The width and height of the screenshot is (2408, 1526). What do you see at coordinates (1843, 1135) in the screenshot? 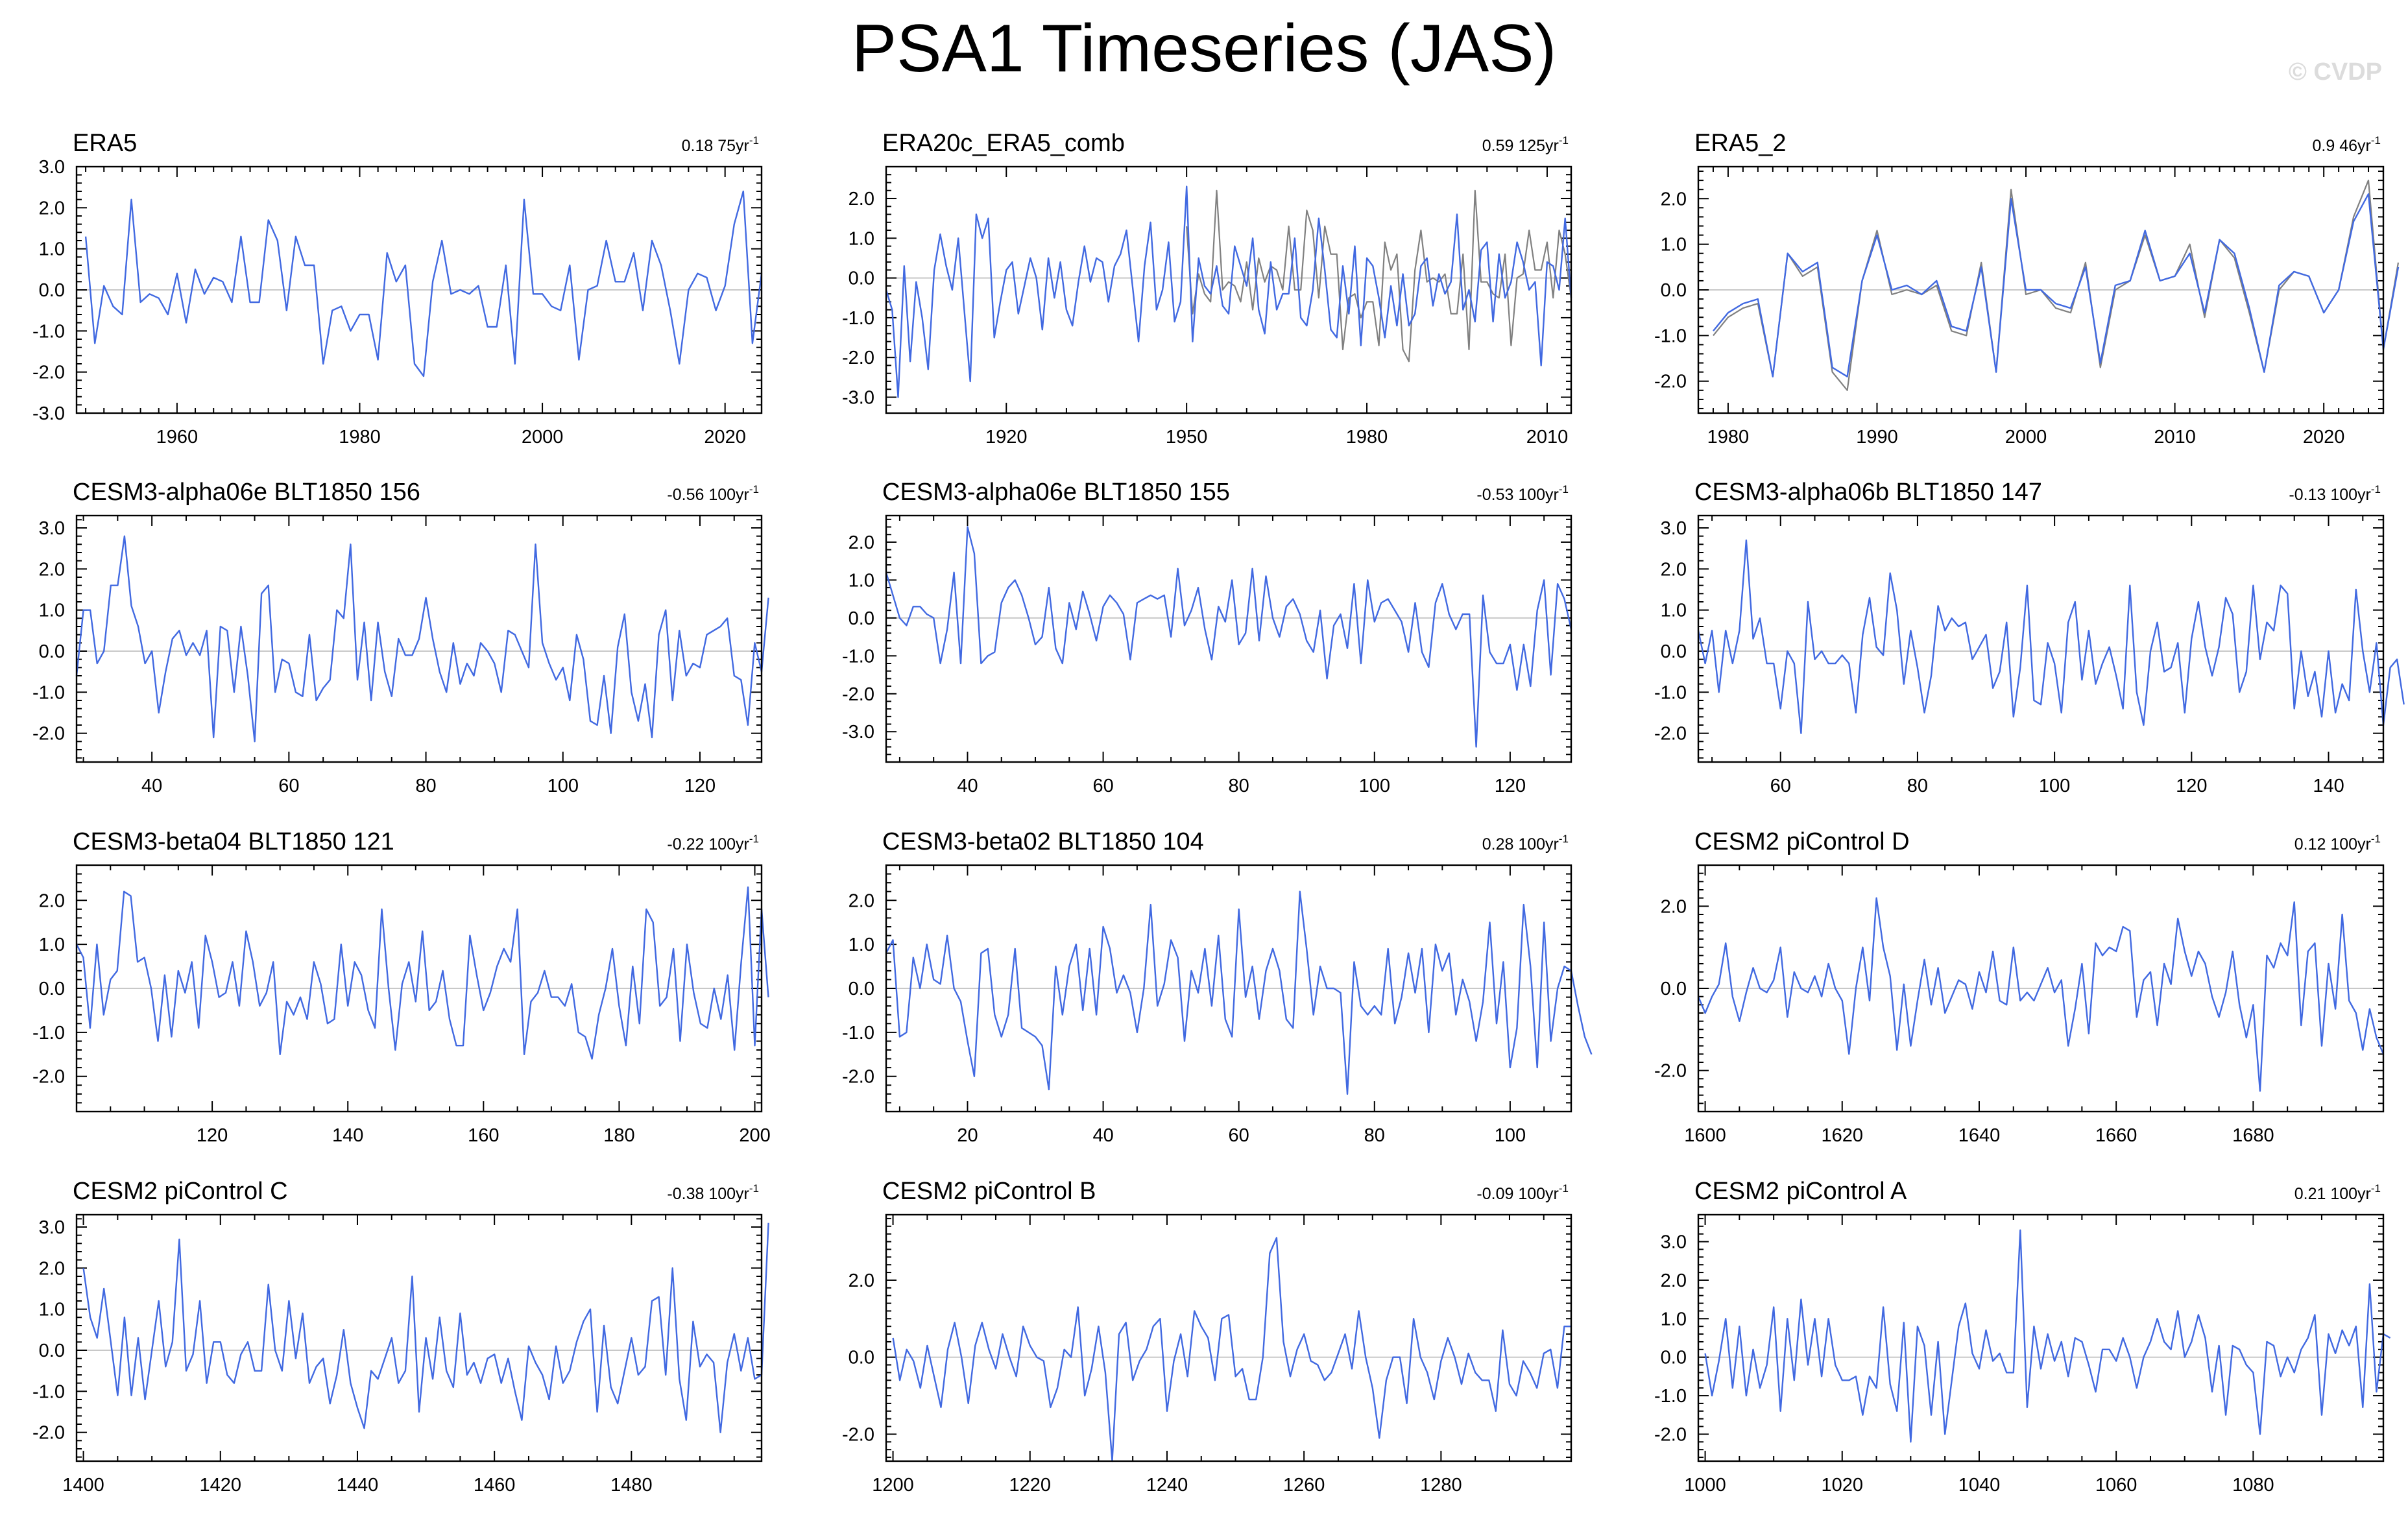
I see `x-tick-label: 1620` at bounding box center [1843, 1135].